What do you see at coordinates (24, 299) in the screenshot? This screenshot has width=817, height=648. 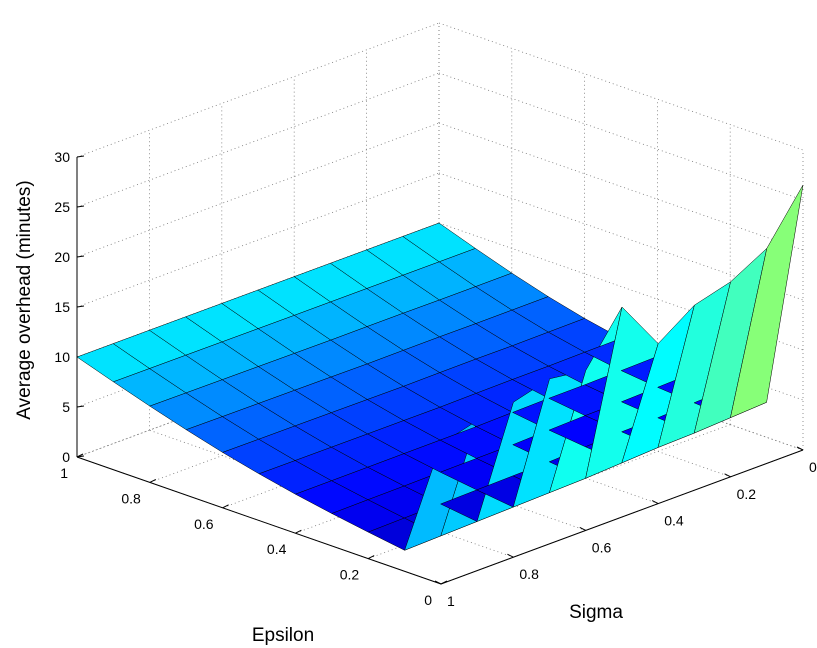 I see `z-axis-label: Average overhead (minutes)` at bounding box center [24, 299].